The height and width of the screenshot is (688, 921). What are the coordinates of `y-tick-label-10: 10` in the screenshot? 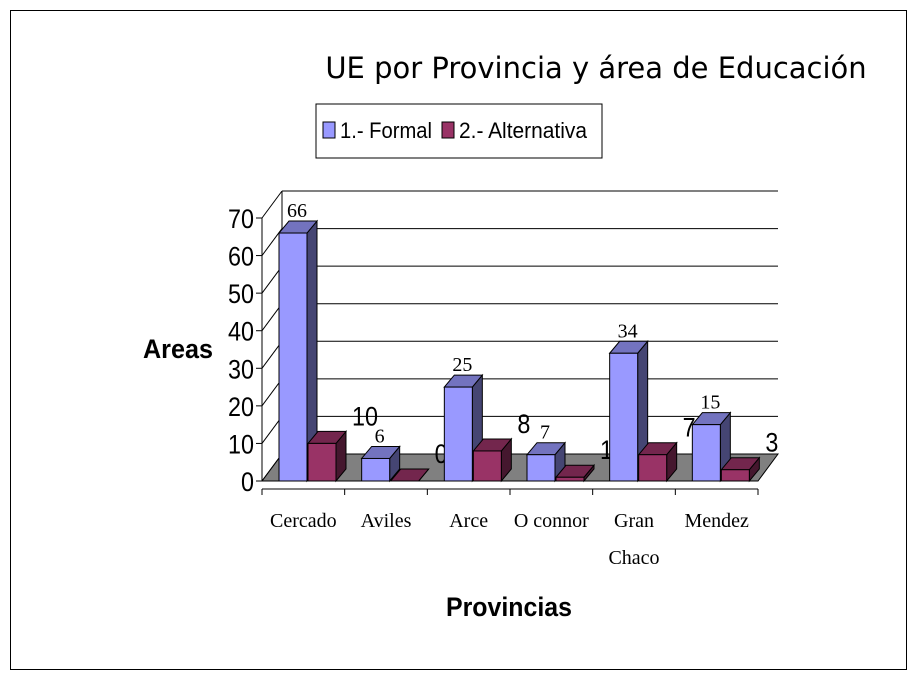 It's located at (241, 444).